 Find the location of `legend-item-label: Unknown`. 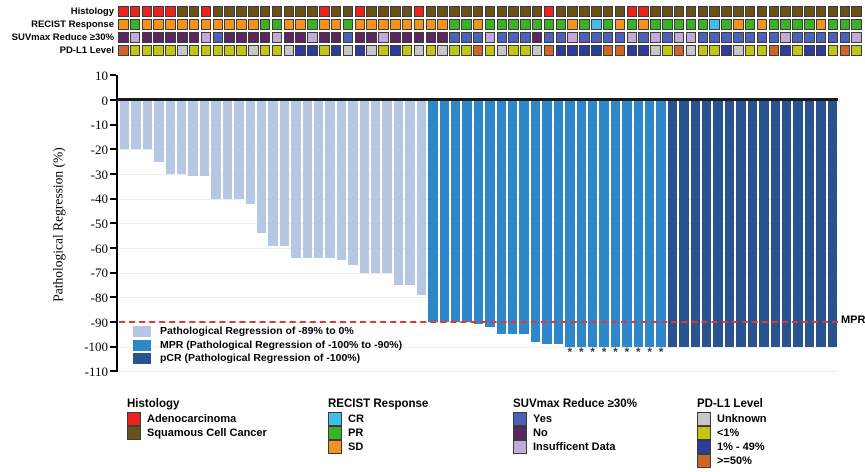

legend-item-label: Unknown is located at coordinates (742, 419).